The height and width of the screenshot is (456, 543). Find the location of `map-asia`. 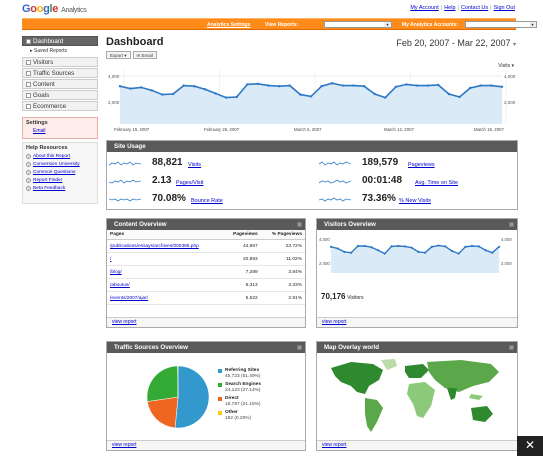

map-asia is located at coordinates (463, 376).